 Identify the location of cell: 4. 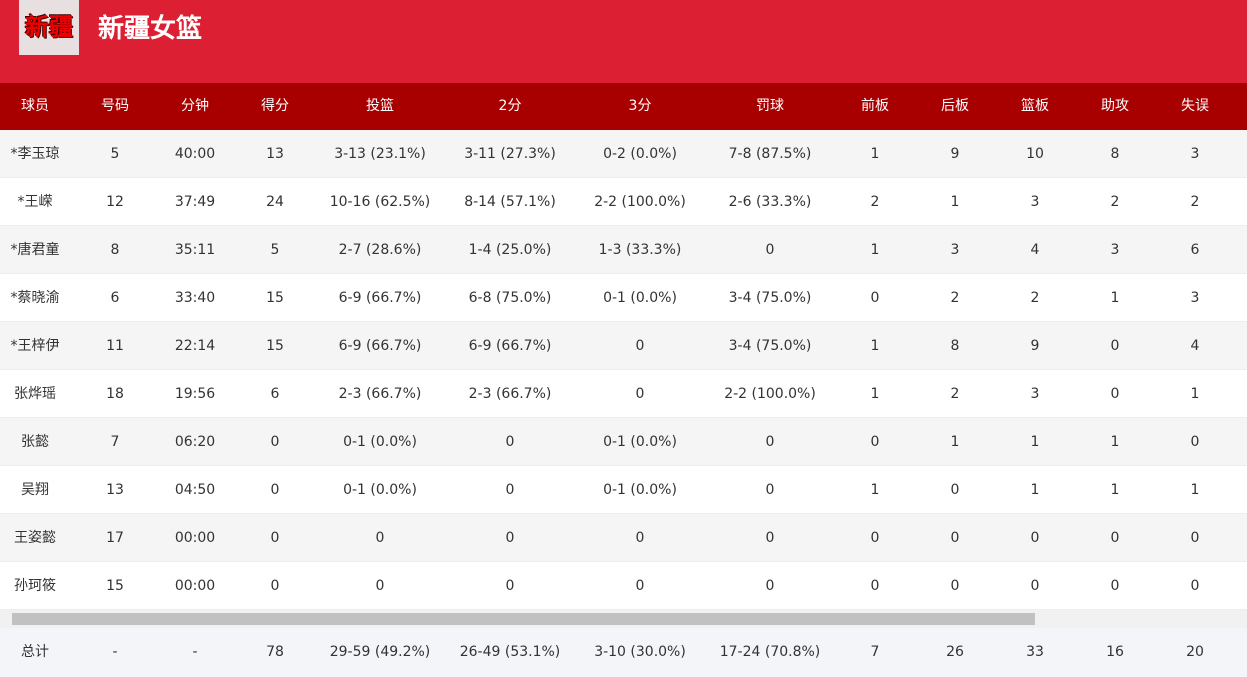
(1195, 346).